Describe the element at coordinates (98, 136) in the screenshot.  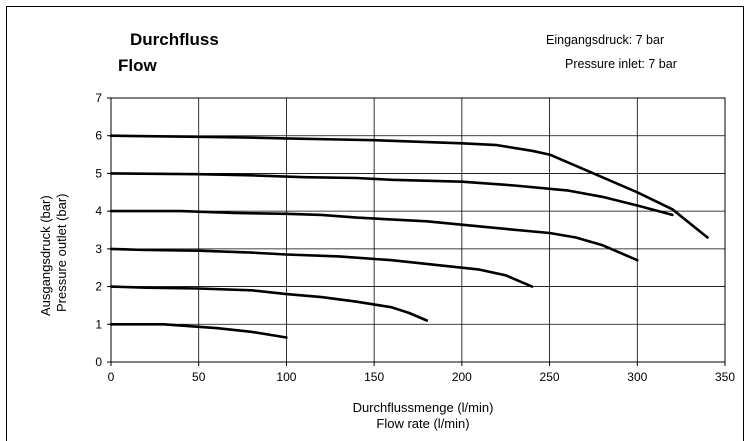
I see `y-tick-label: 6` at that location.